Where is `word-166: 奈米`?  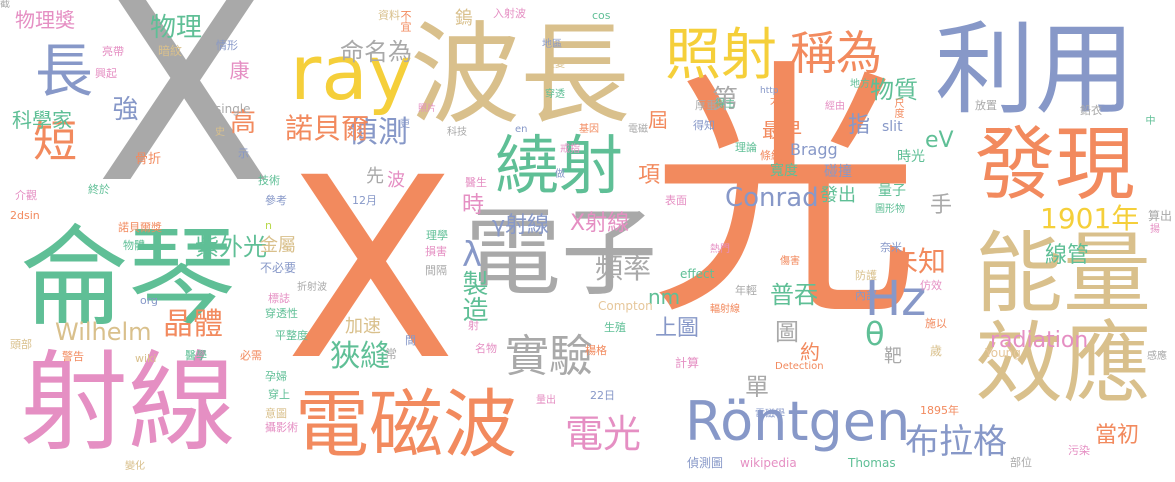 word-166: 奈米 is located at coordinates (891, 247).